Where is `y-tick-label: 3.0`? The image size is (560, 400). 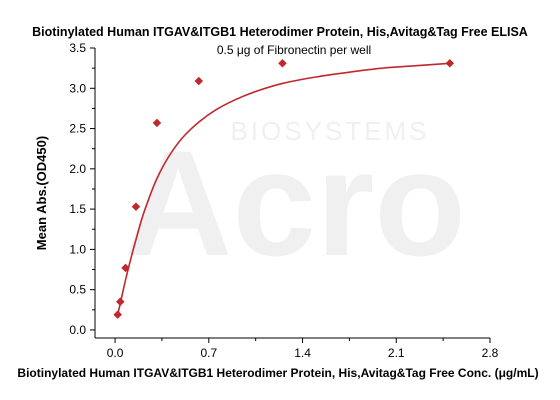
y-tick-label: 3.0 is located at coordinates (77, 88).